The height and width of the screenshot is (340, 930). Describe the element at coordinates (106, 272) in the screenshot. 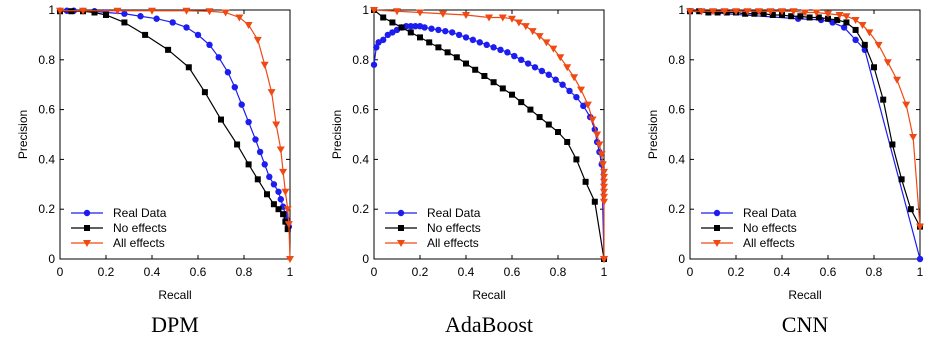

I see `x-tick-label: 0.2` at that location.